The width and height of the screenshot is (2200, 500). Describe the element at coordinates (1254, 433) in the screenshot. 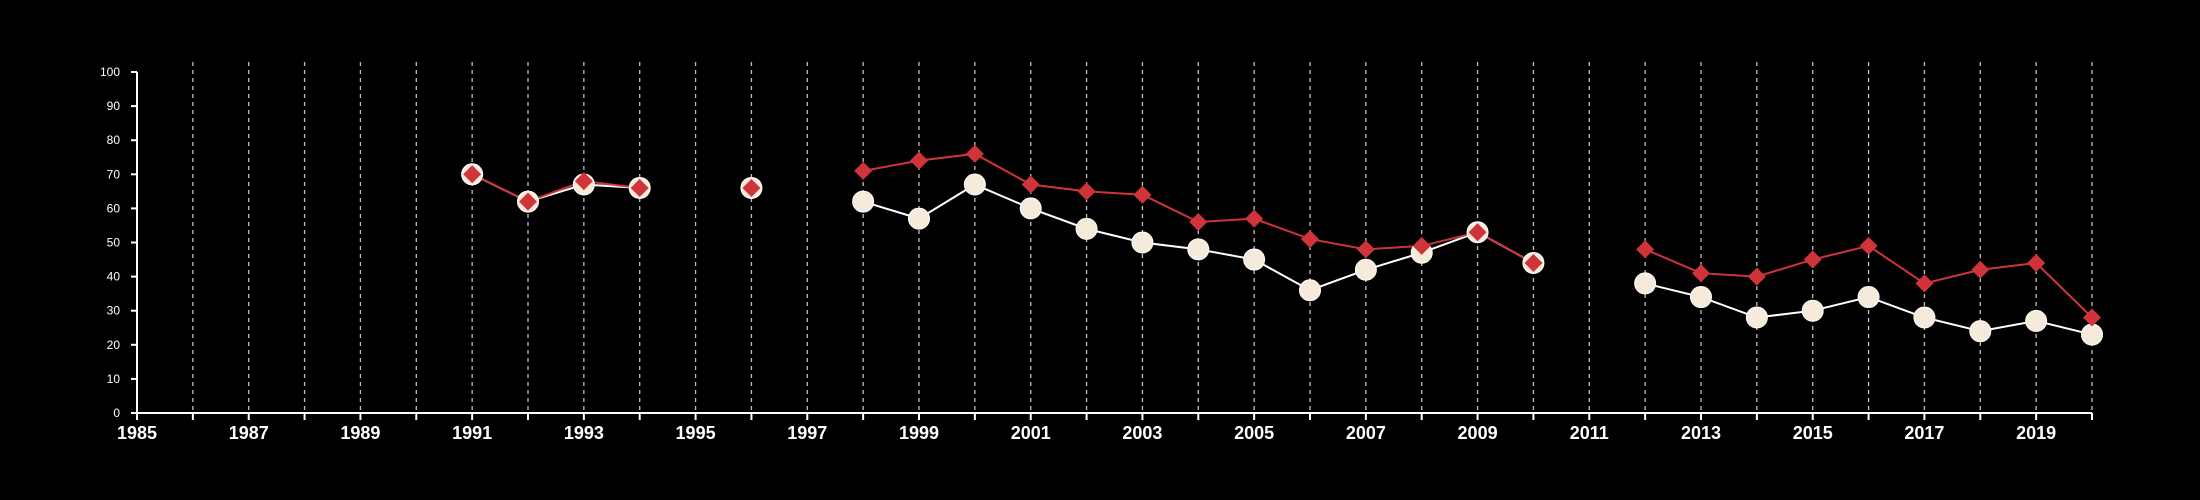

I see `x-tick-label-2005: 2005` at that location.